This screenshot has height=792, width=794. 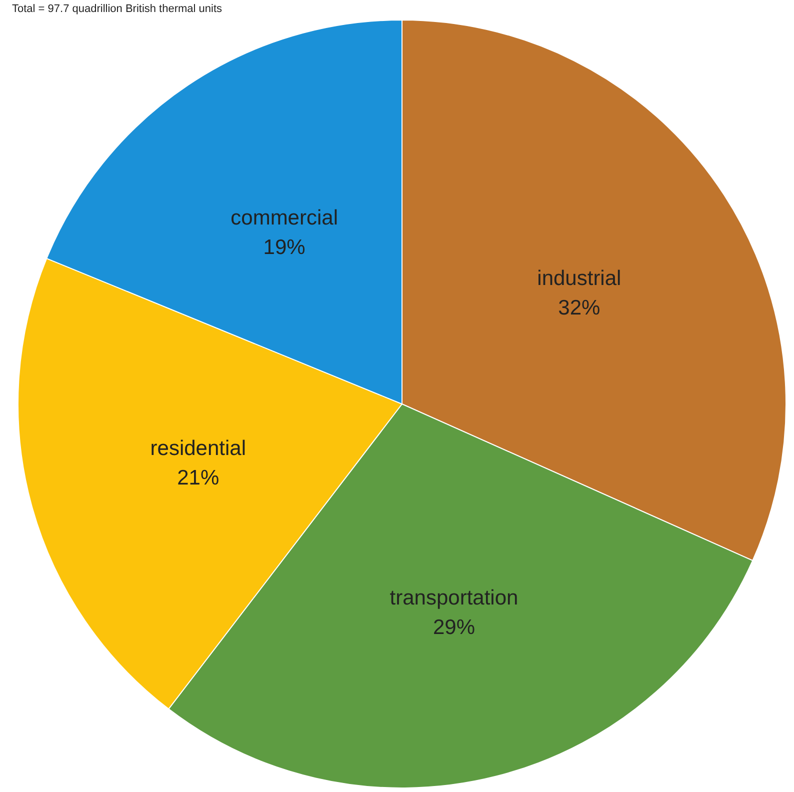 What do you see at coordinates (579, 308) in the screenshot?
I see `data-label: 32%` at bounding box center [579, 308].